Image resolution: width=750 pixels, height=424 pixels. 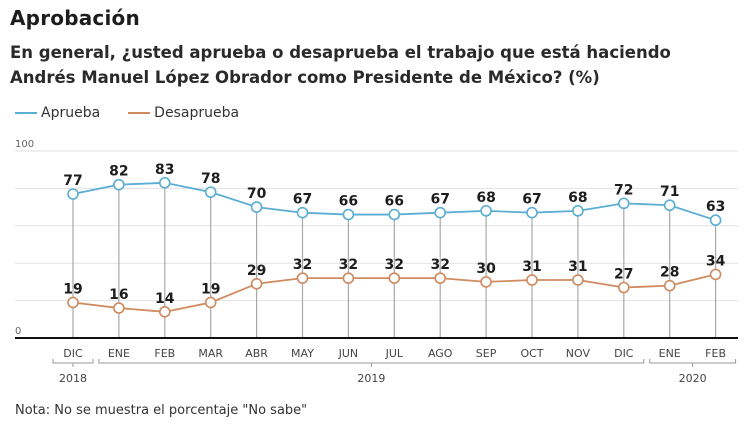 I want to click on year-label-2019: 2019, so click(x=371, y=378).